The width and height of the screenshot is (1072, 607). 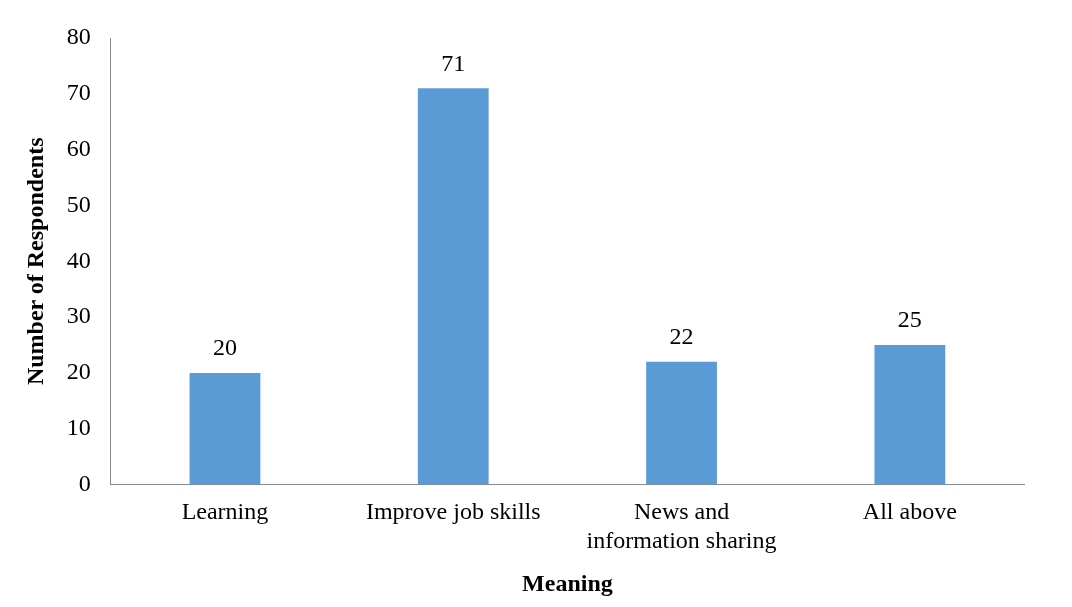 What do you see at coordinates (453, 511) in the screenshot?
I see `x-tick-label: Improve job skills` at bounding box center [453, 511].